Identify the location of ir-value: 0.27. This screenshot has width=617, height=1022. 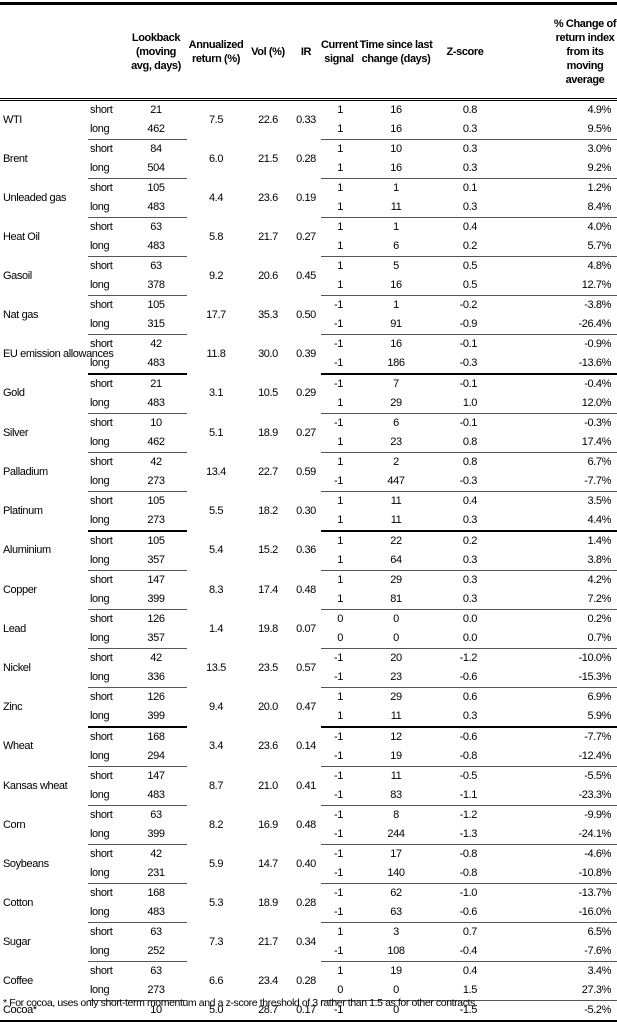
(306, 432).